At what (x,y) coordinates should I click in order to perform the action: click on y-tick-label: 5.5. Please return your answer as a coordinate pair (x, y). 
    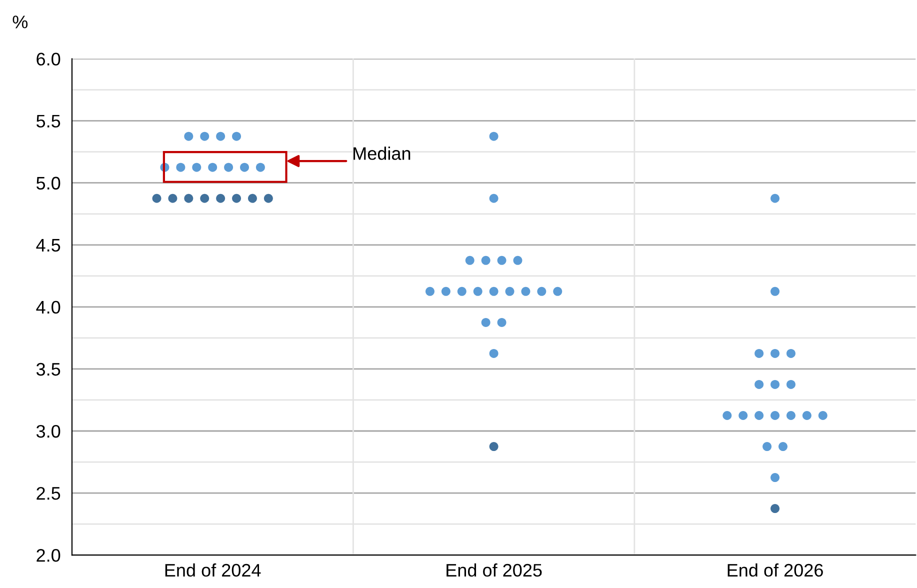
    Looking at the image, I should click on (48, 121).